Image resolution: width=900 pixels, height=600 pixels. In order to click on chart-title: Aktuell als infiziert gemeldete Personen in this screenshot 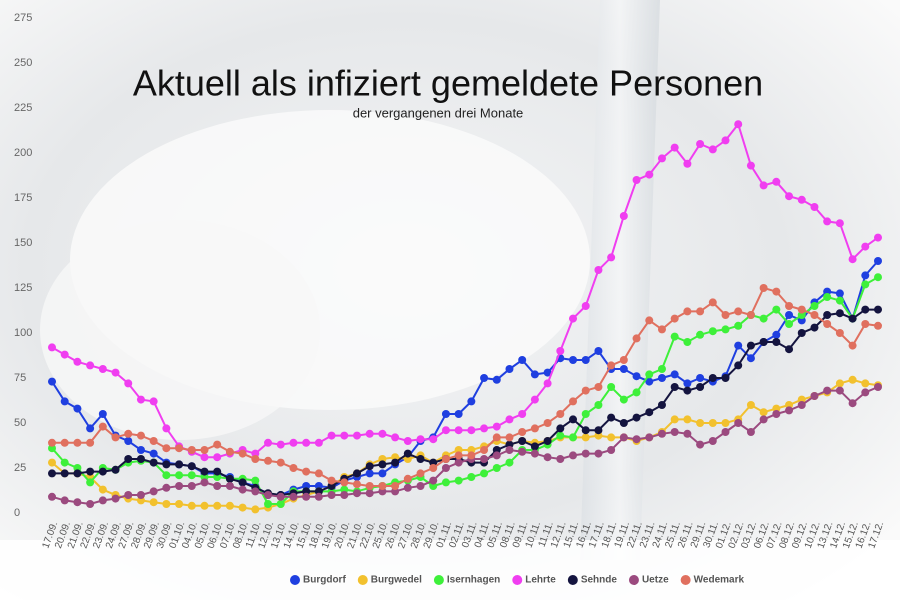, I will do `click(448, 83)`.